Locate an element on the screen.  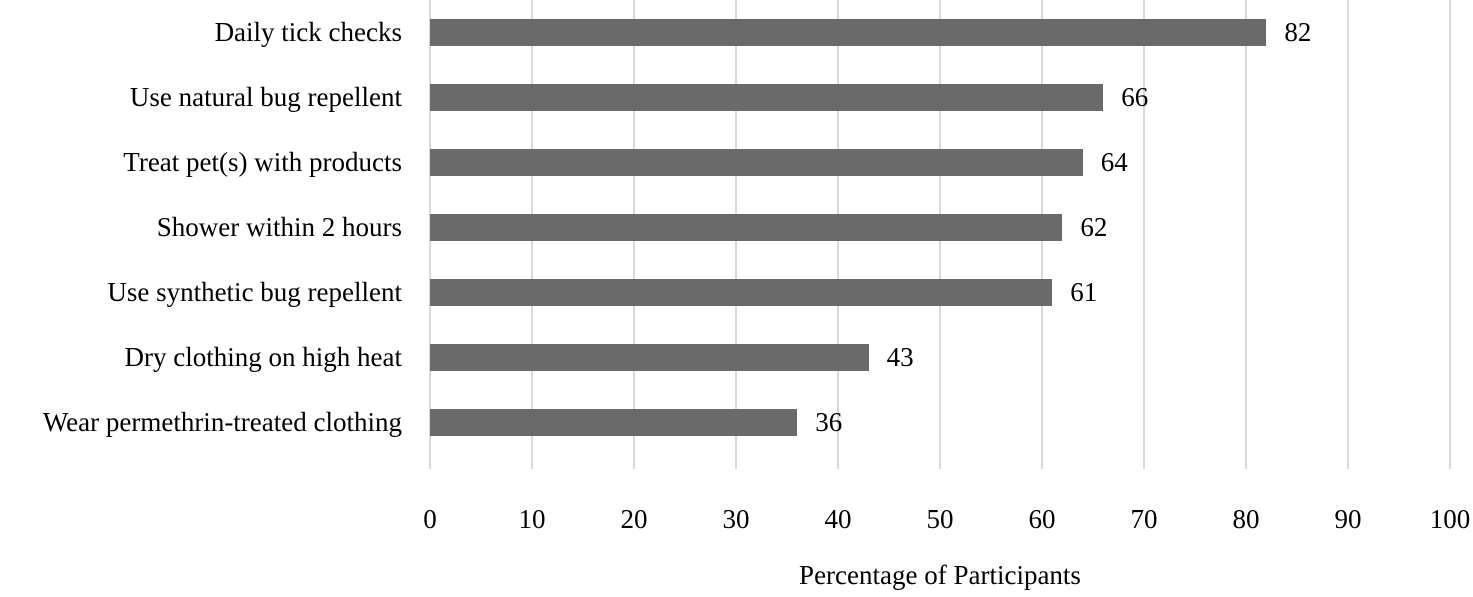
x-tick-label-20: 20 is located at coordinates (634, 519).